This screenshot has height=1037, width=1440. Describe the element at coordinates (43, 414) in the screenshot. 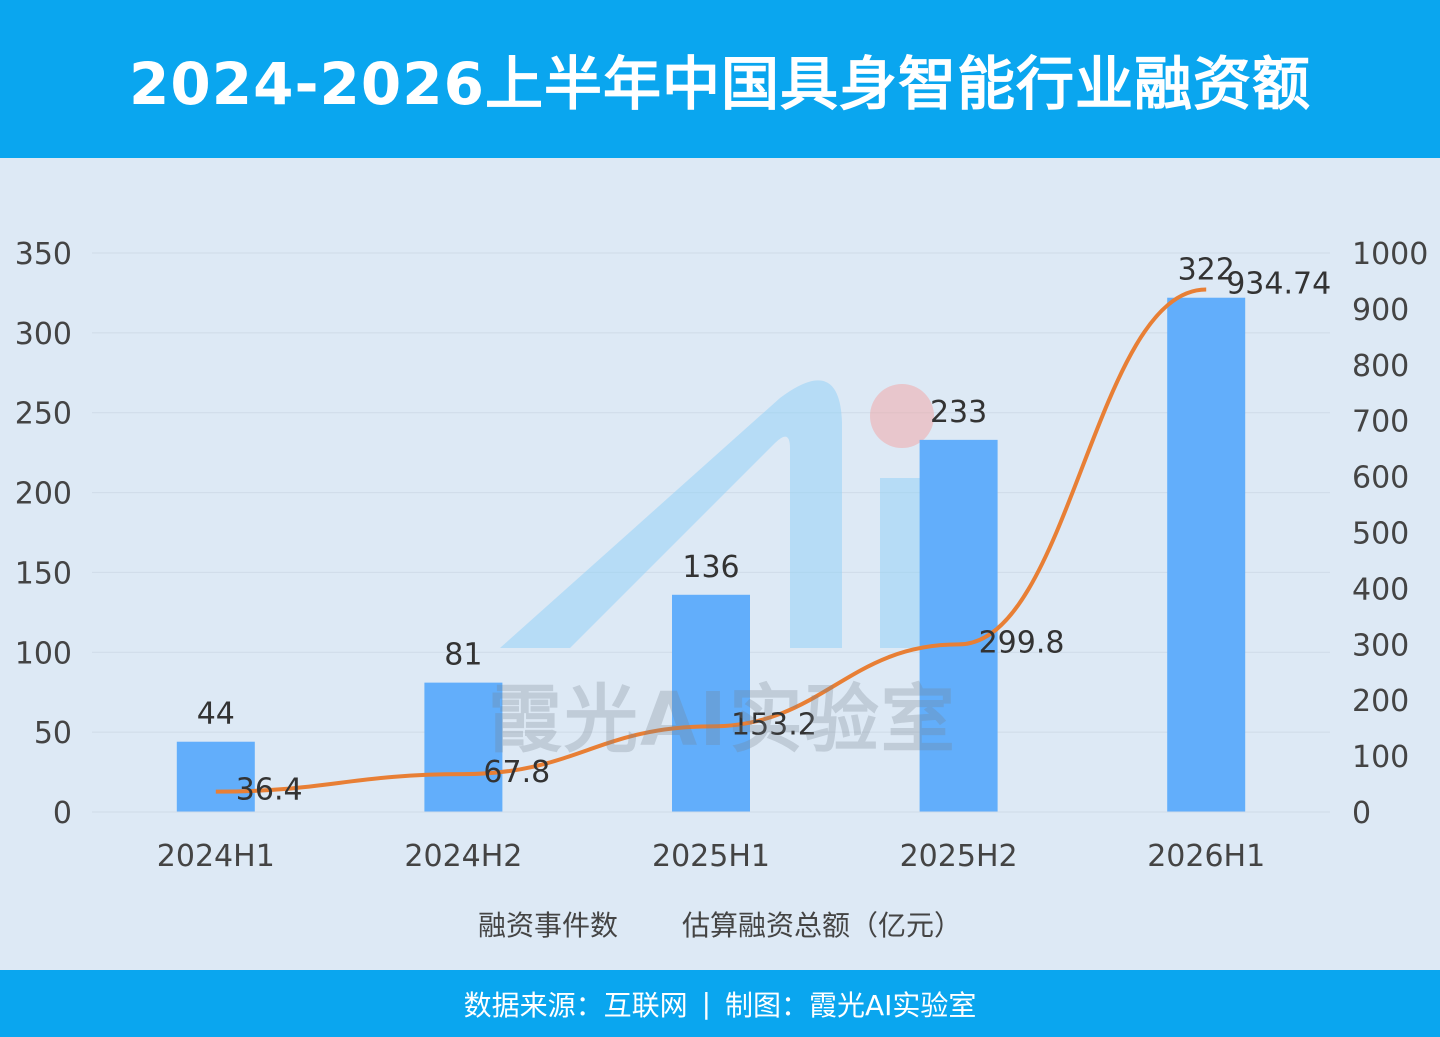

I see `y-left-tick-label: 250` at that location.